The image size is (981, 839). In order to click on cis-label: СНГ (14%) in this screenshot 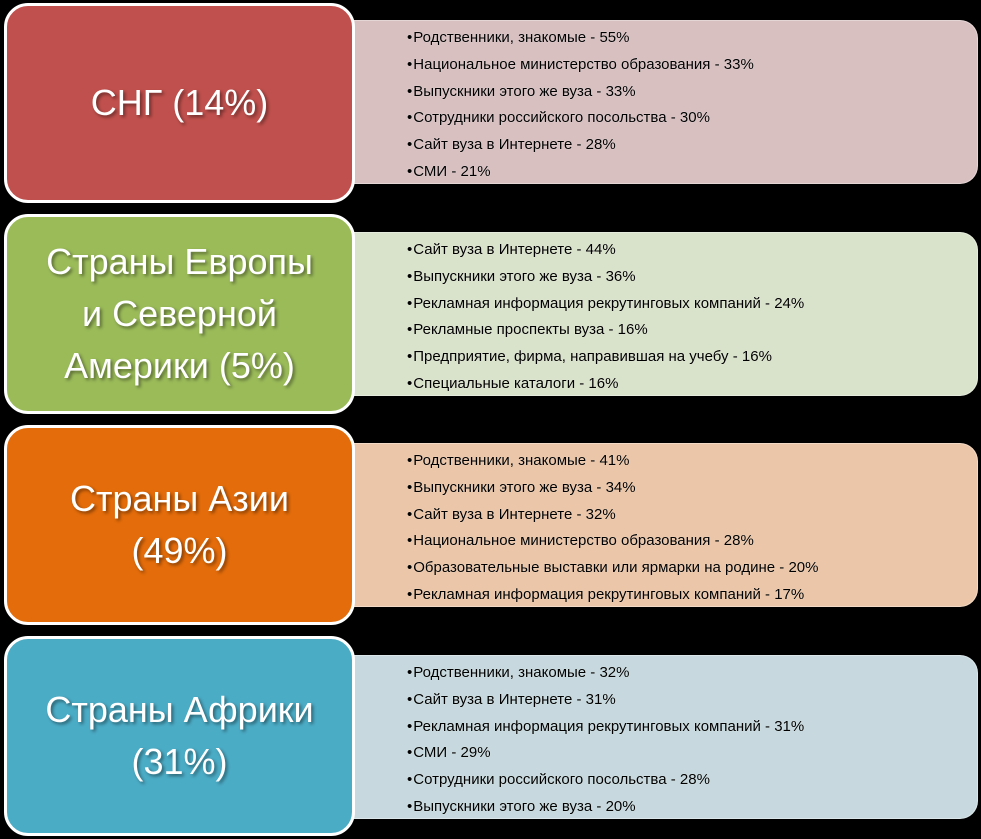, I will do `click(179, 102)`.